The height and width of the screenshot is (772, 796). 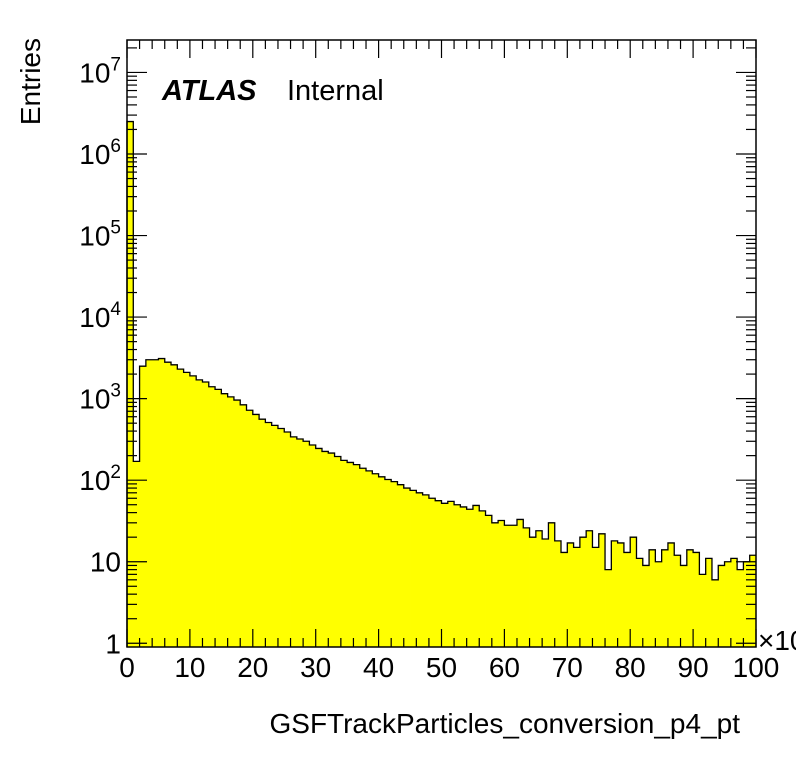 I want to click on y-tick-label: 10⁶, so click(x=100, y=153).